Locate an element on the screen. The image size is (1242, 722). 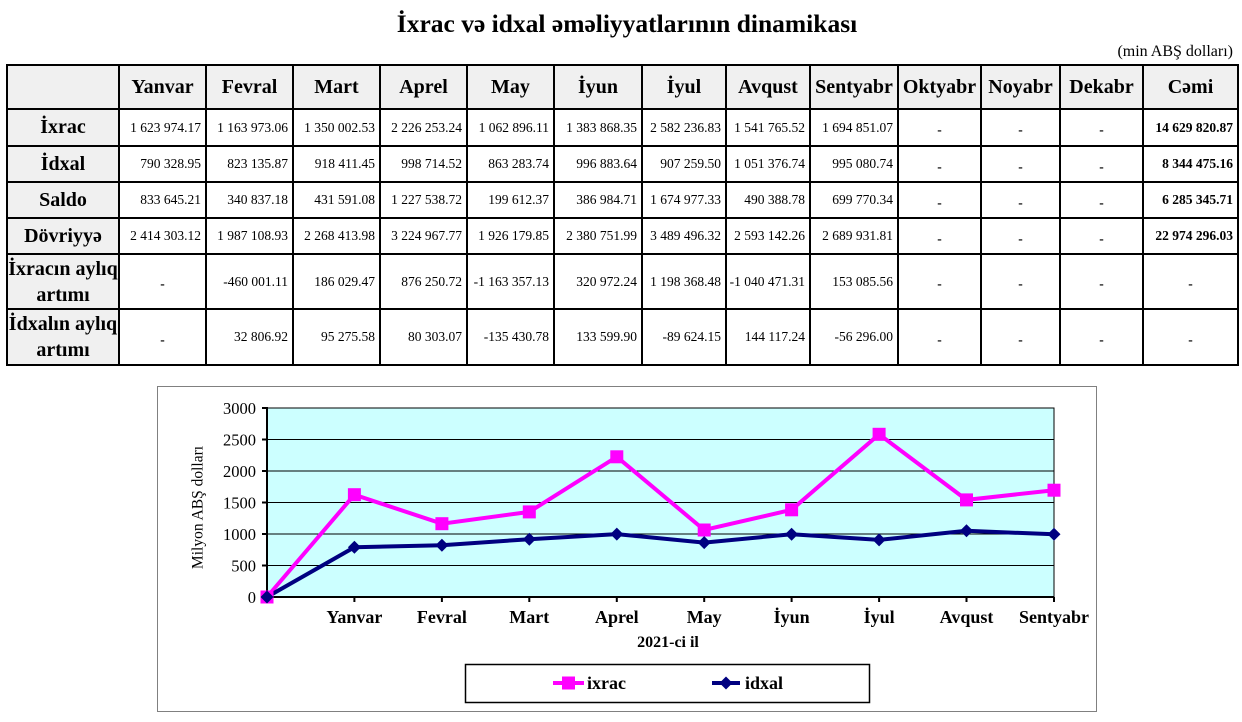
svg-text: 2021-ci il is located at coordinates (668, 642).